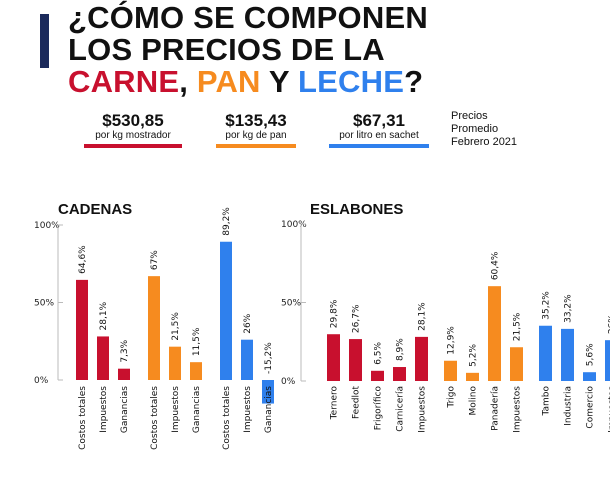  What do you see at coordinates (226, 49) in the screenshot?
I see `title-line-2: LOS PRECIOS DE LA` at bounding box center [226, 49].